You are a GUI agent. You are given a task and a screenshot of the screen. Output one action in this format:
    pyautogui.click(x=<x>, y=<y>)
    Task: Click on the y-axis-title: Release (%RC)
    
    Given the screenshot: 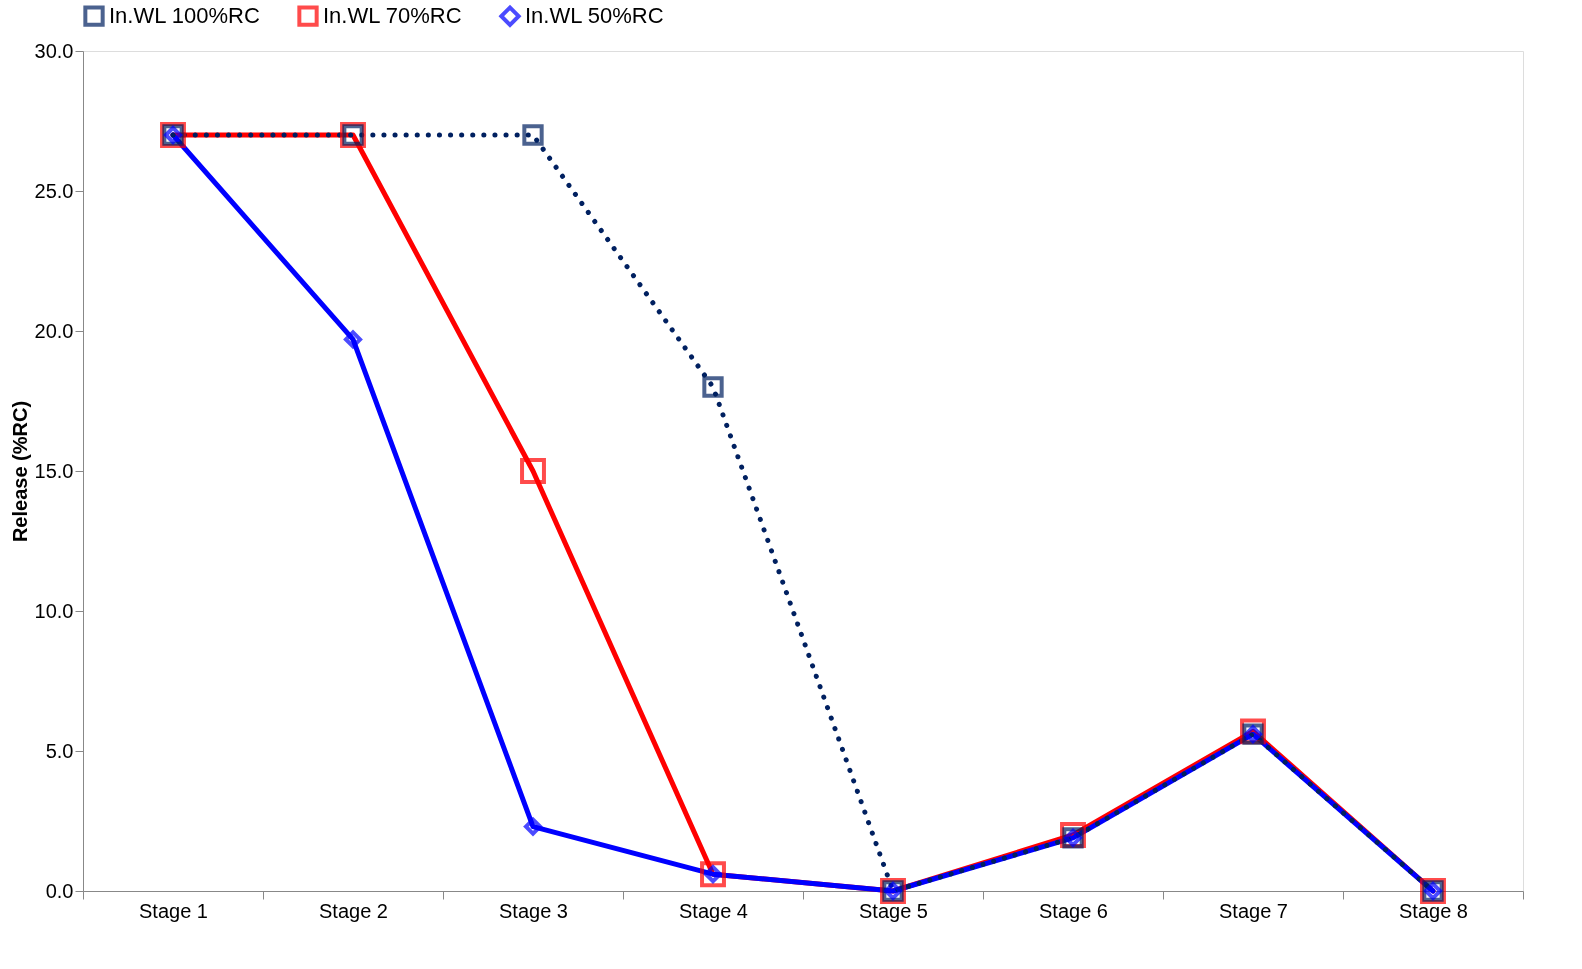 What is the action you would take?
    pyautogui.click(x=19, y=471)
    